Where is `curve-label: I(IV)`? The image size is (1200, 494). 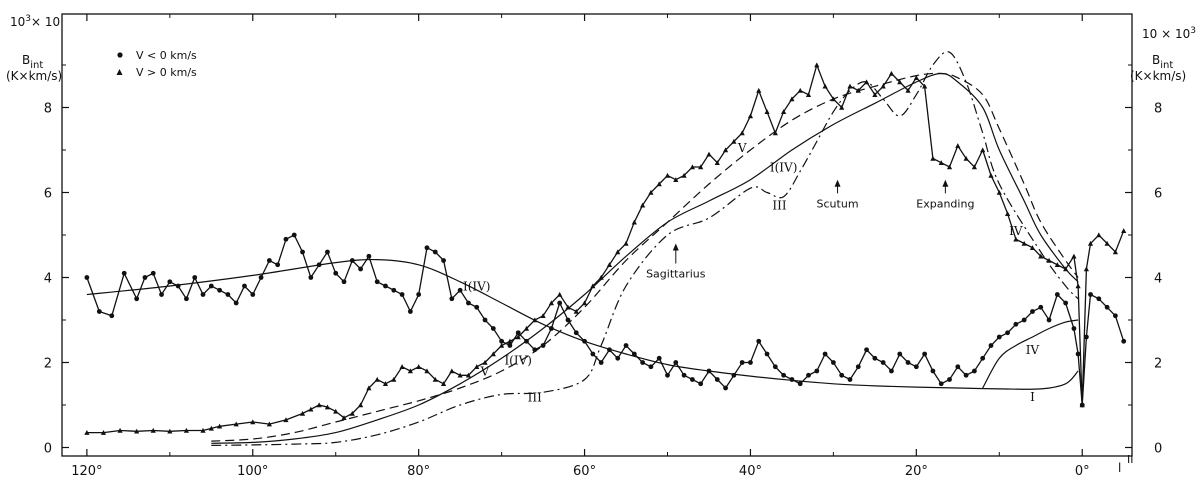
curve-label: I(IV) is located at coordinates (784, 167).